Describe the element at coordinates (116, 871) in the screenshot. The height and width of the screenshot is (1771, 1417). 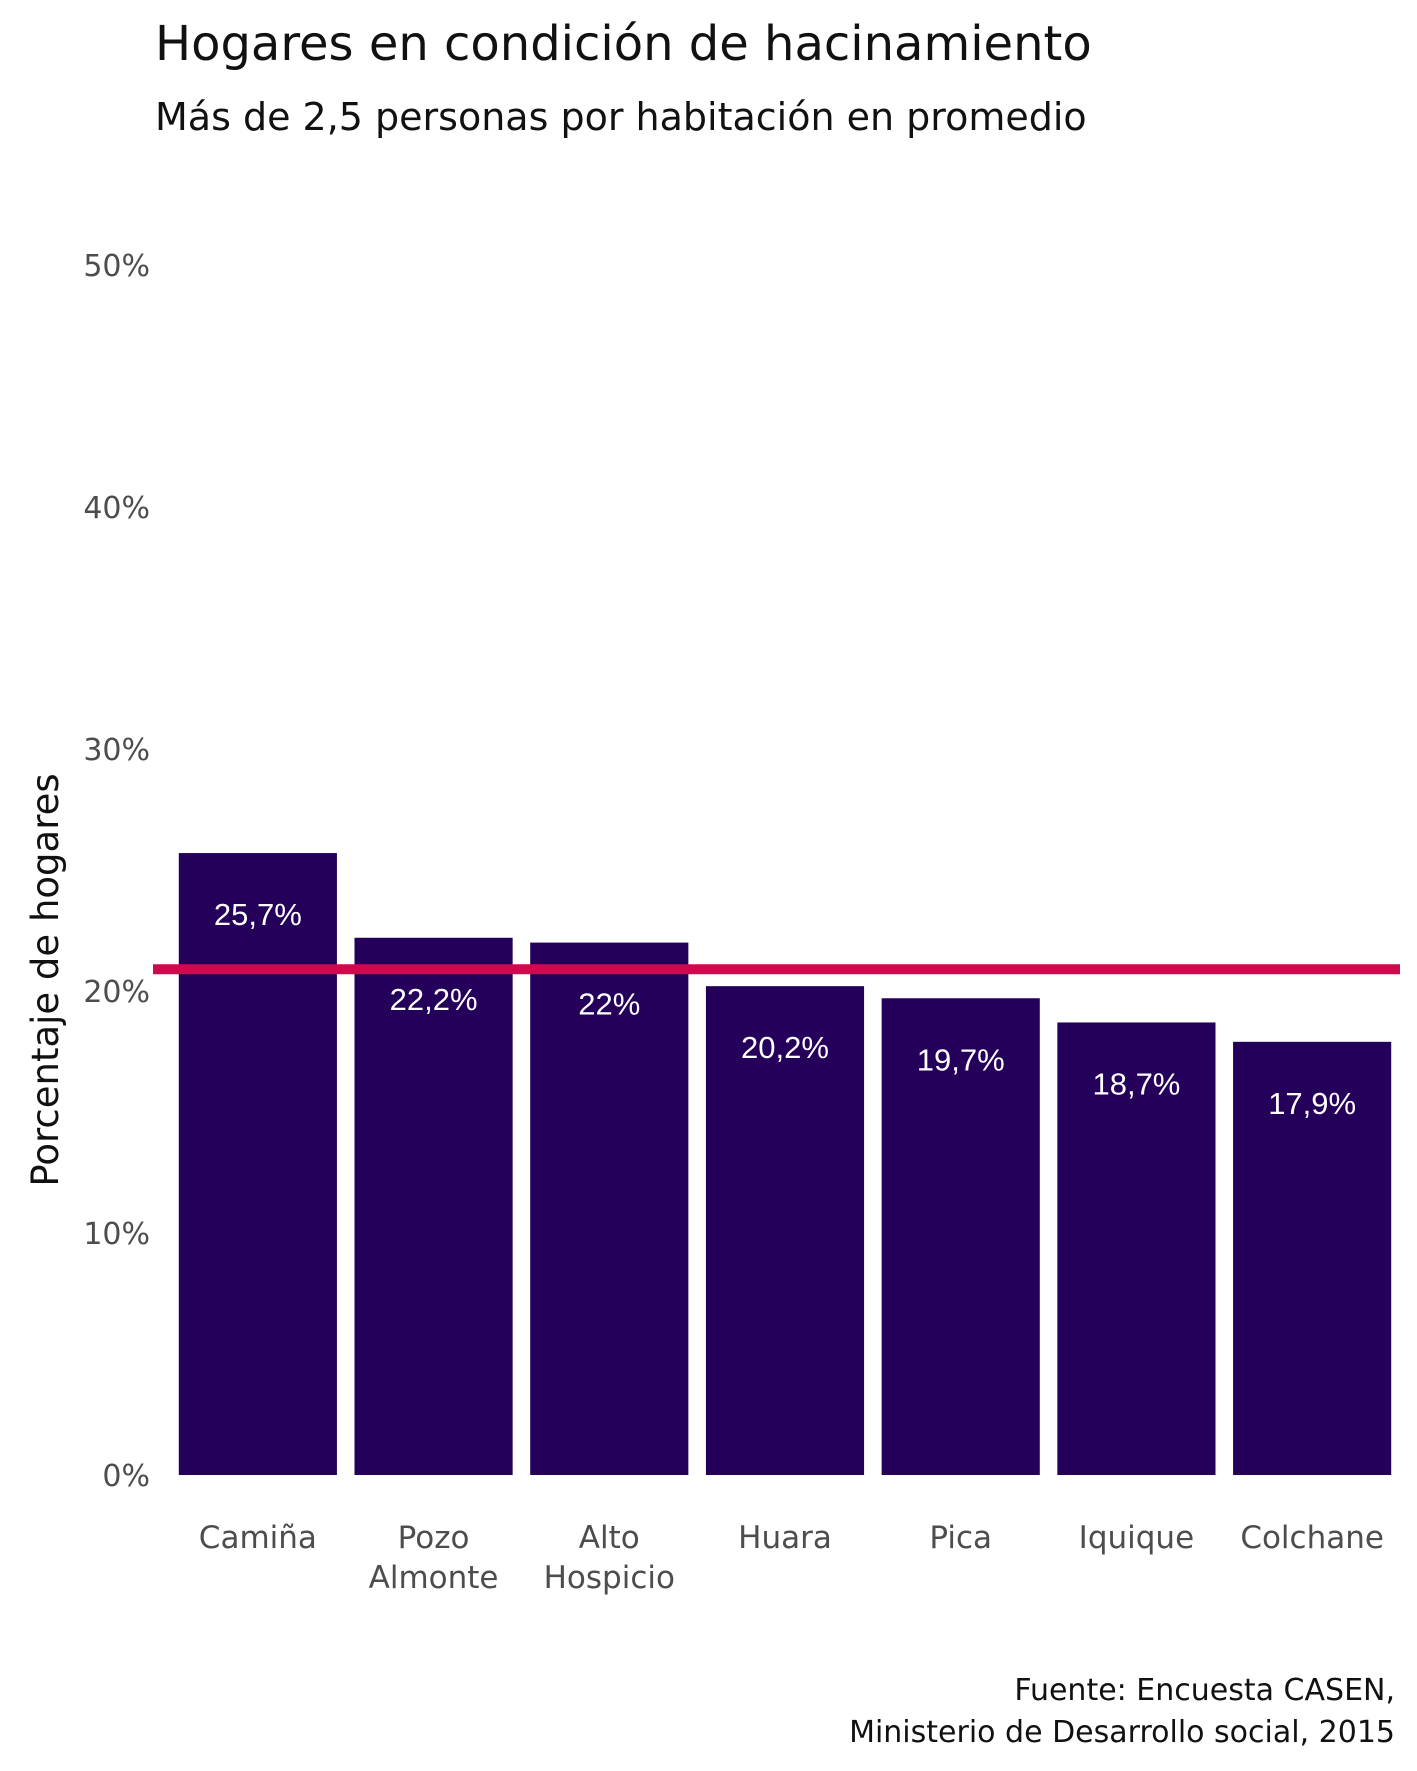
I see `y-axis-ticks: 0% 10% 20% 30% 40% 50%` at that location.